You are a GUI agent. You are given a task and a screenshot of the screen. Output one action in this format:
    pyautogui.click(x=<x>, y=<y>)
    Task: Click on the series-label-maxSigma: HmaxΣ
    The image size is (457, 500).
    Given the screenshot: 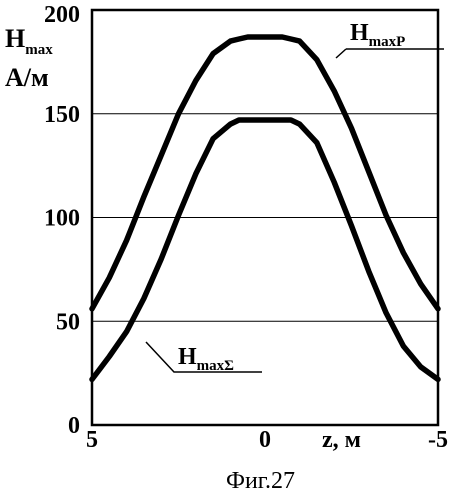 What is the action you would take?
    pyautogui.click(x=206, y=359)
    